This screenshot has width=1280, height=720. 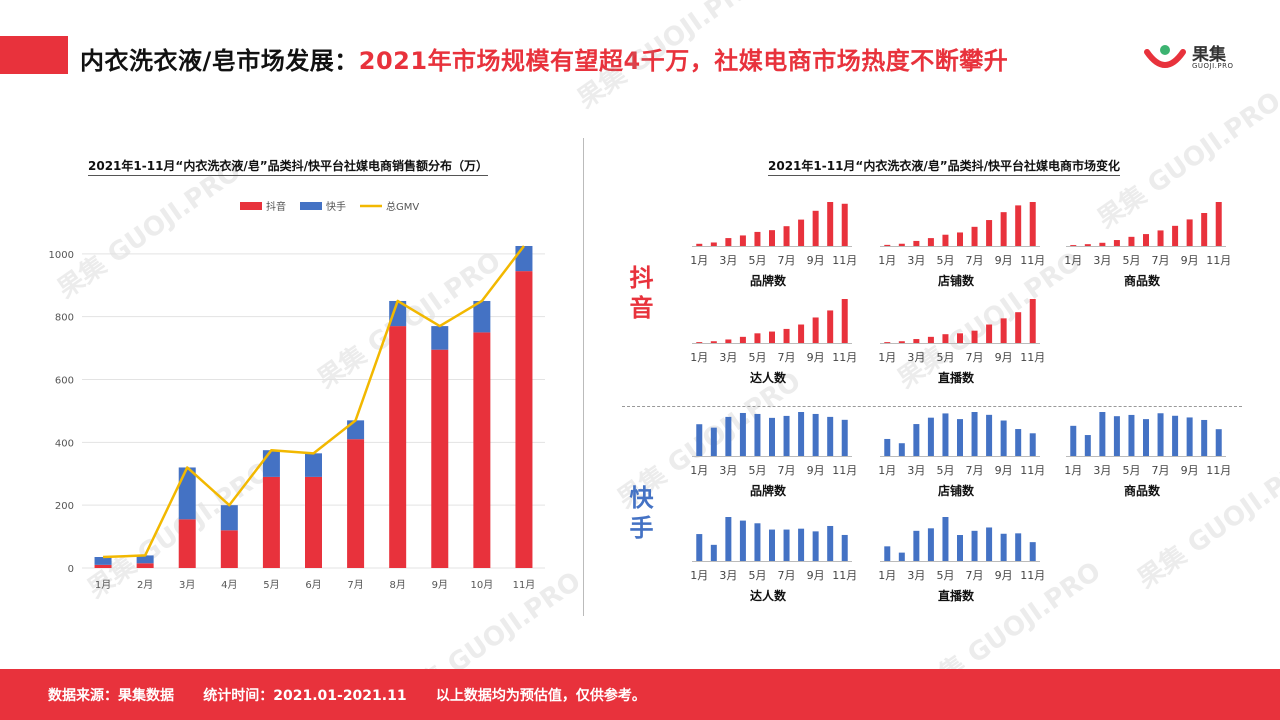 What do you see at coordinates (313, 402) in the screenshot?
I see `gmv-line` at bounding box center [313, 402].